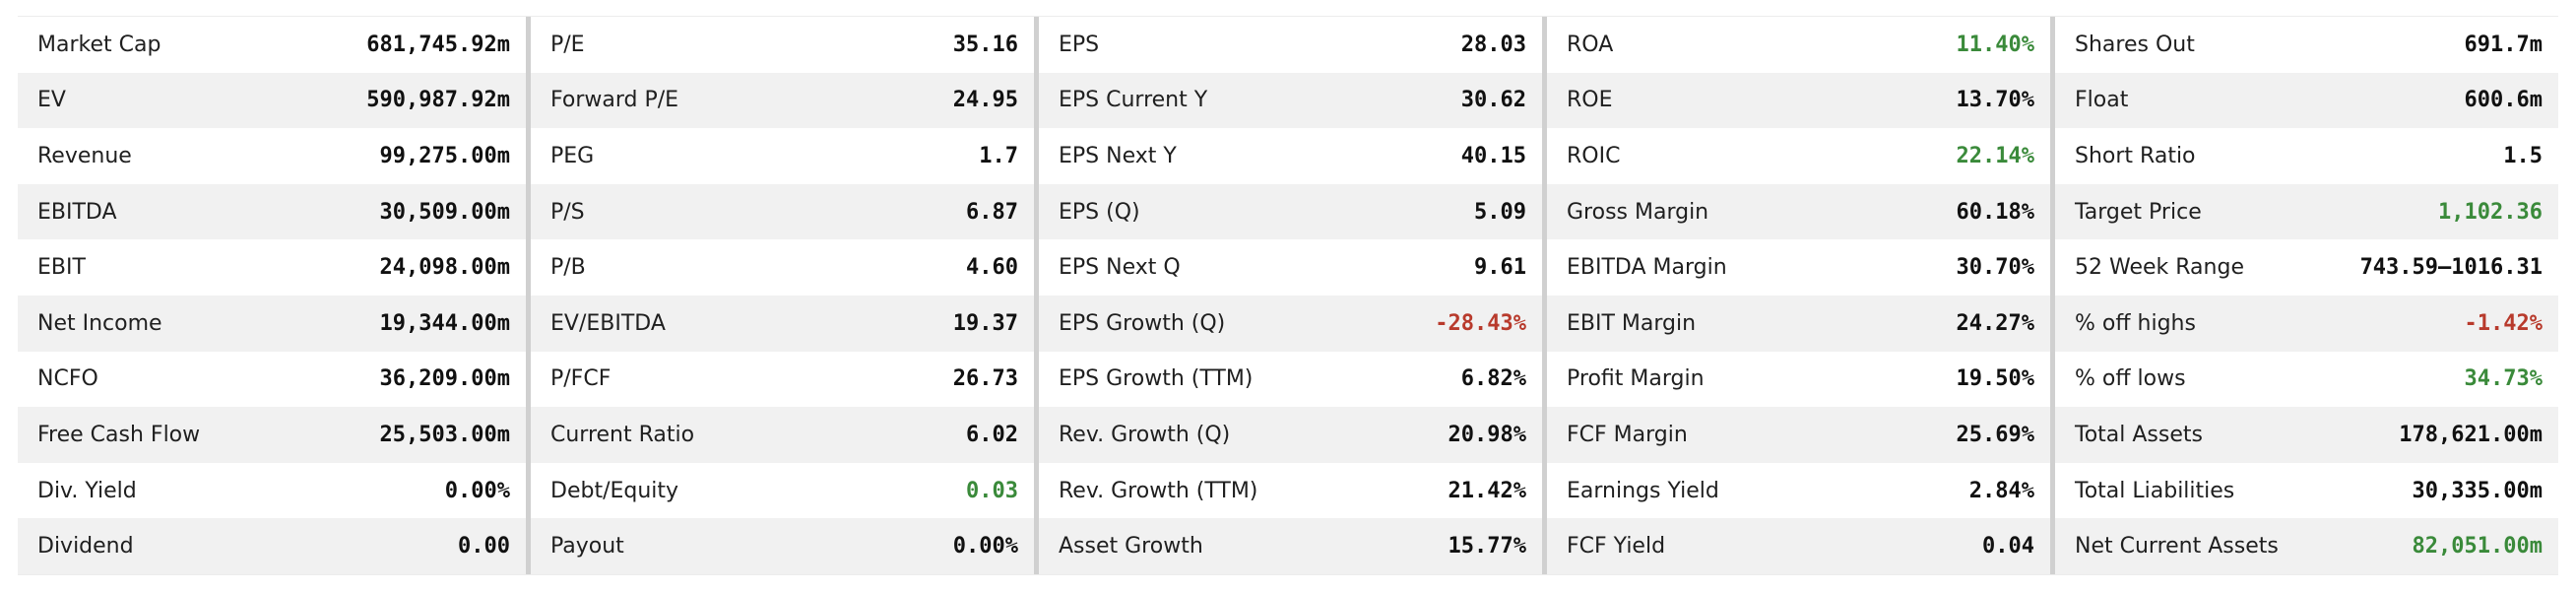 Image resolution: width=2576 pixels, height=593 pixels. What do you see at coordinates (608, 323) in the screenshot?
I see `stat-label: EV/EBITDA` at bounding box center [608, 323].